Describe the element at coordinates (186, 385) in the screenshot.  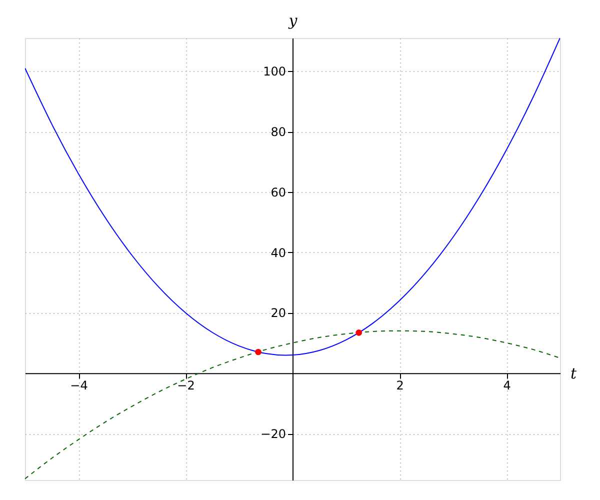
I see `x-tick-label: −2` at that location.